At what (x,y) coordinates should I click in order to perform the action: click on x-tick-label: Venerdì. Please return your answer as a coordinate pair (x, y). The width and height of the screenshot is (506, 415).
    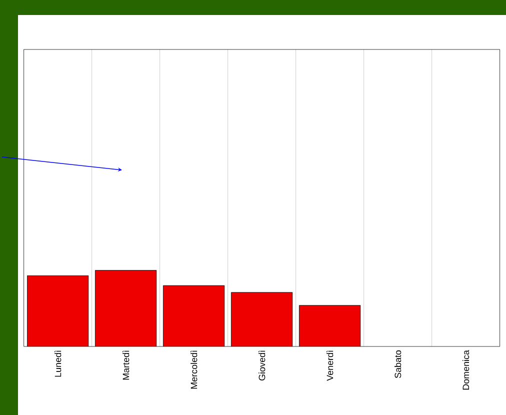
    Looking at the image, I should click on (330, 365).